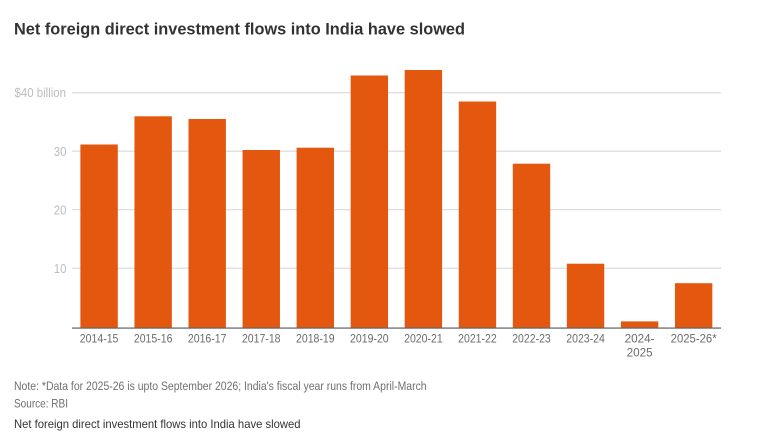 The width and height of the screenshot is (758, 441). Describe the element at coordinates (60, 152) in the screenshot. I see `svg-text: 30` at that location.